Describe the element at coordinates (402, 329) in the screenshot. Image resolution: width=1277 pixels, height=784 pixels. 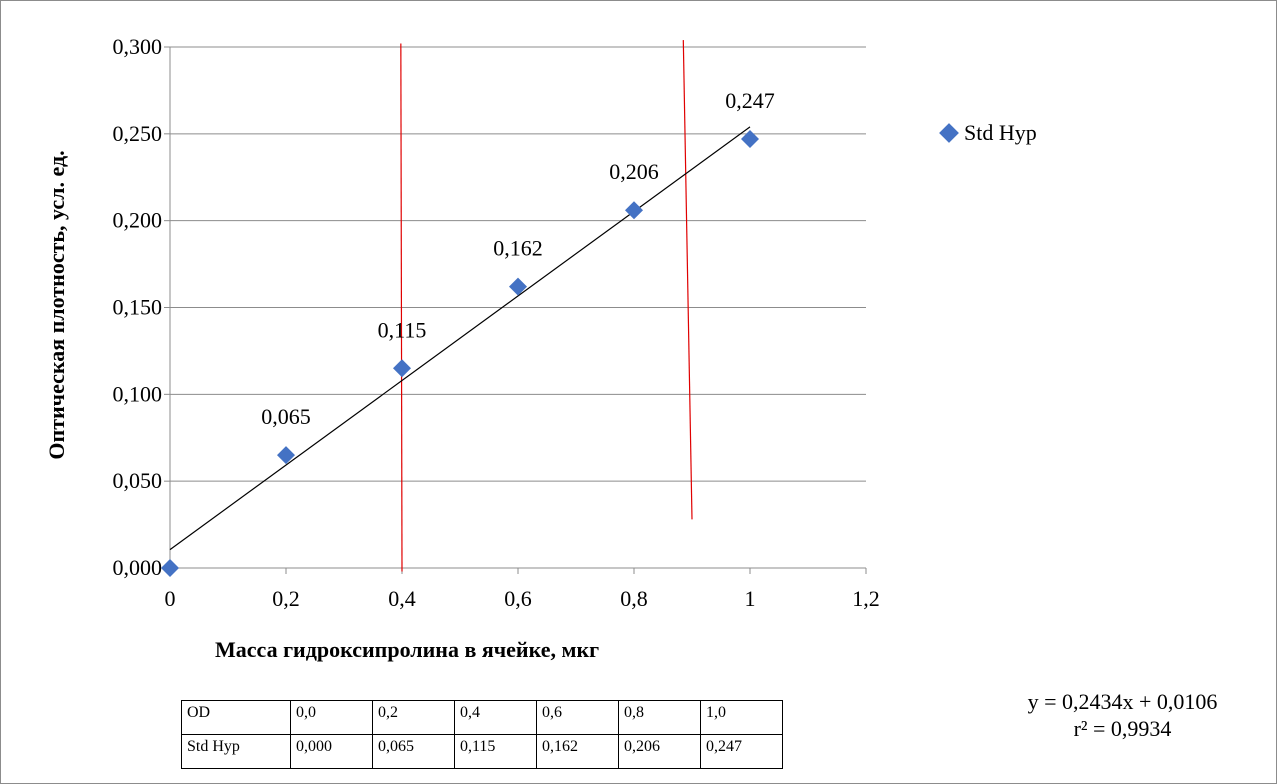
I see `data-label: 0,115` at that location.